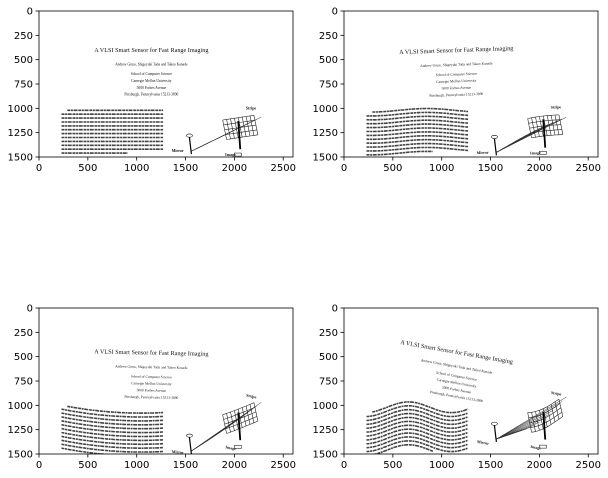 The width and height of the screenshot is (608, 478). I want to click on sensor-diagram, so click(224, 136).